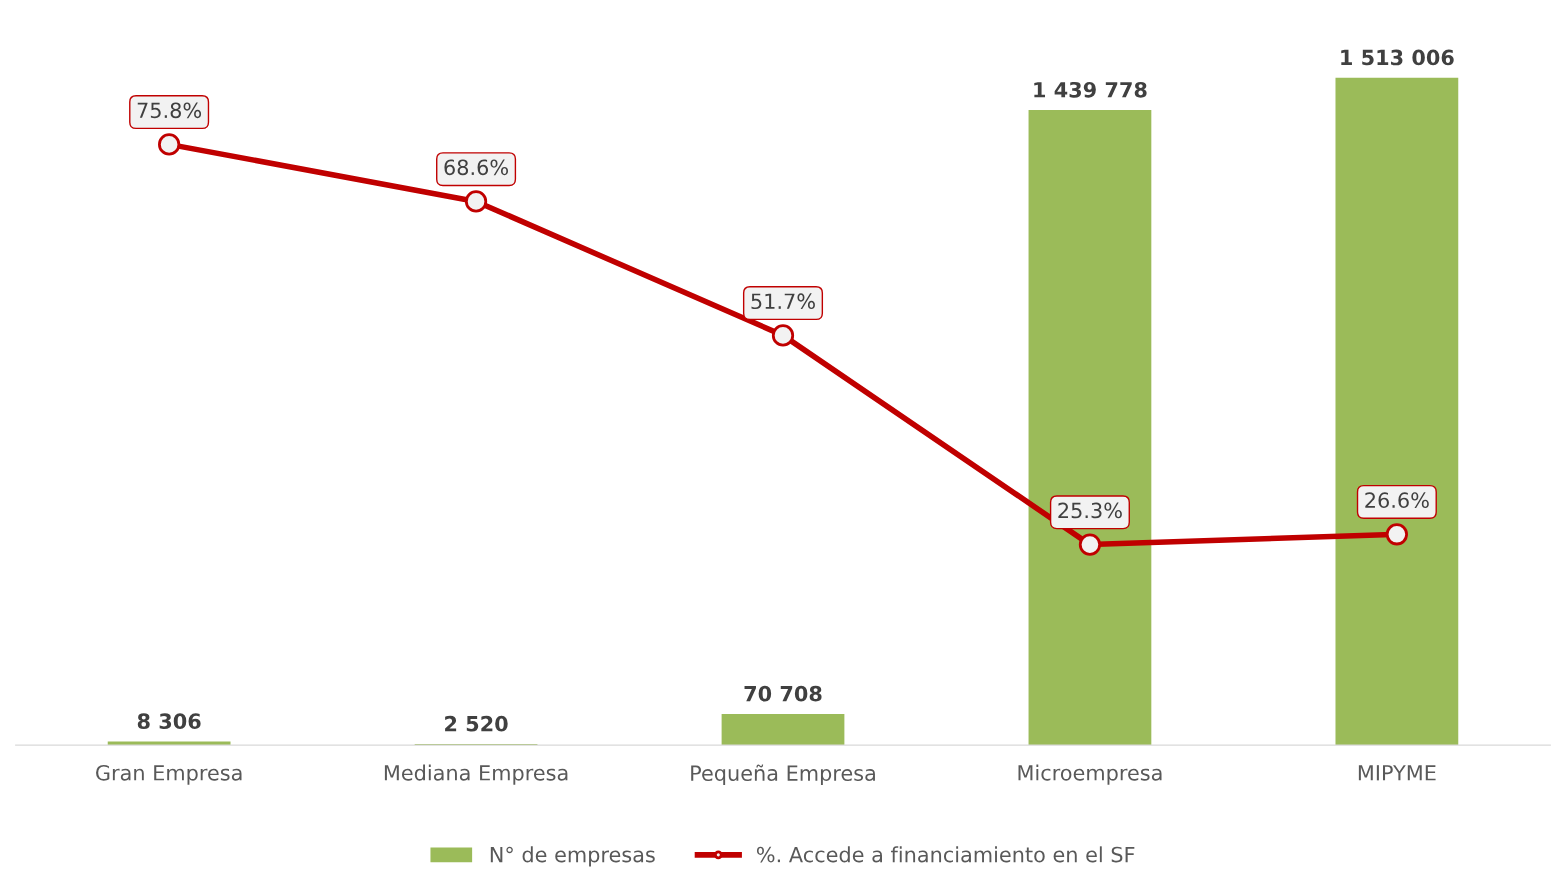 This screenshot has width=1566, height=887. Describe the element at coordinates (476, 774) in the screenshot. I see `x-tick-label: Mediana Empresa` at that location.